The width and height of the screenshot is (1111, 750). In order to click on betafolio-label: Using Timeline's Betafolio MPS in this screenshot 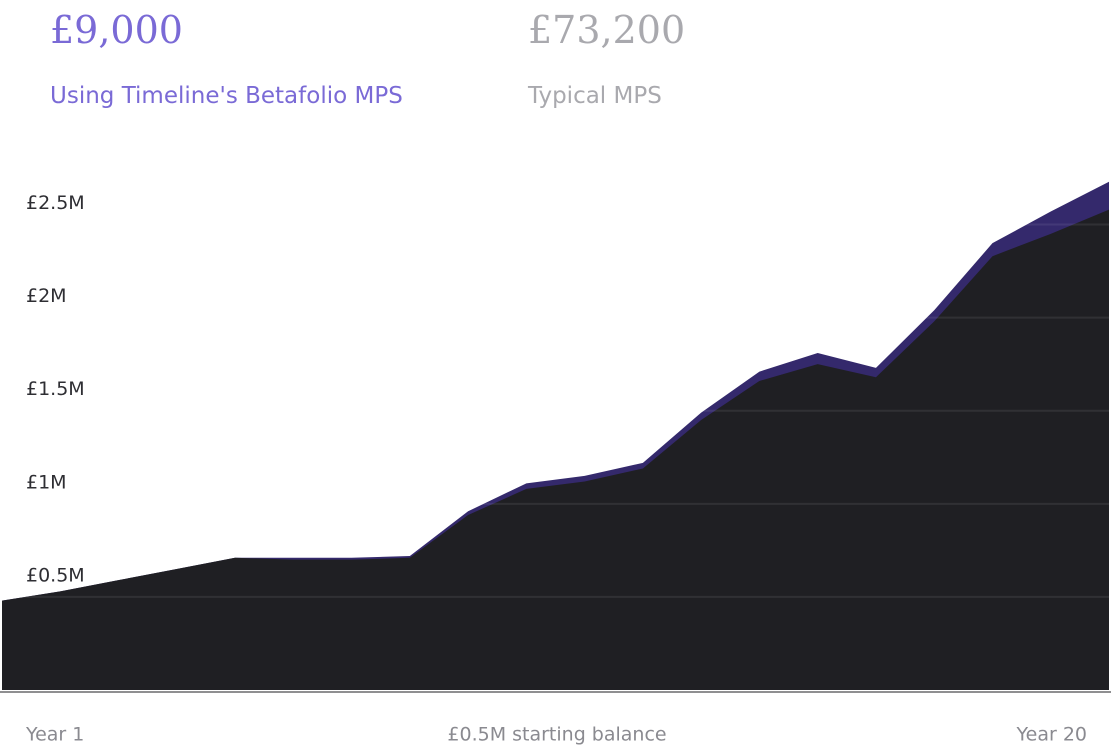, I will do `click(226, 96)`.